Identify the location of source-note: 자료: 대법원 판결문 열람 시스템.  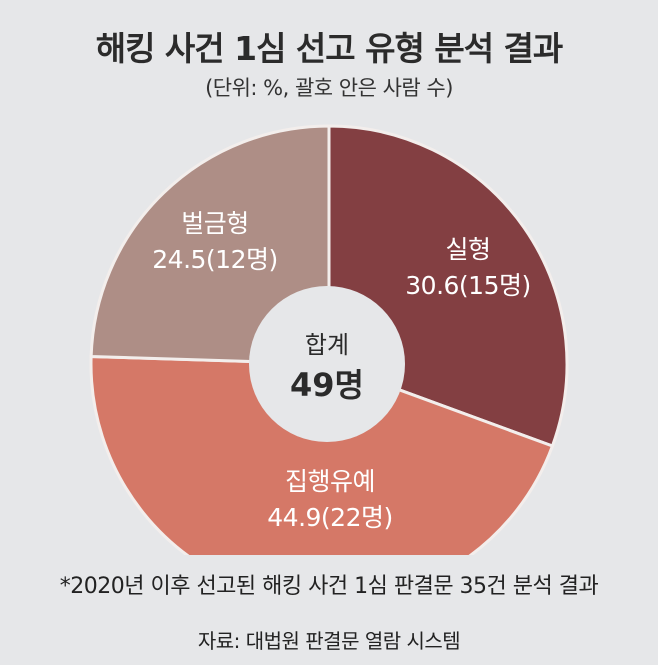
(329, 641).